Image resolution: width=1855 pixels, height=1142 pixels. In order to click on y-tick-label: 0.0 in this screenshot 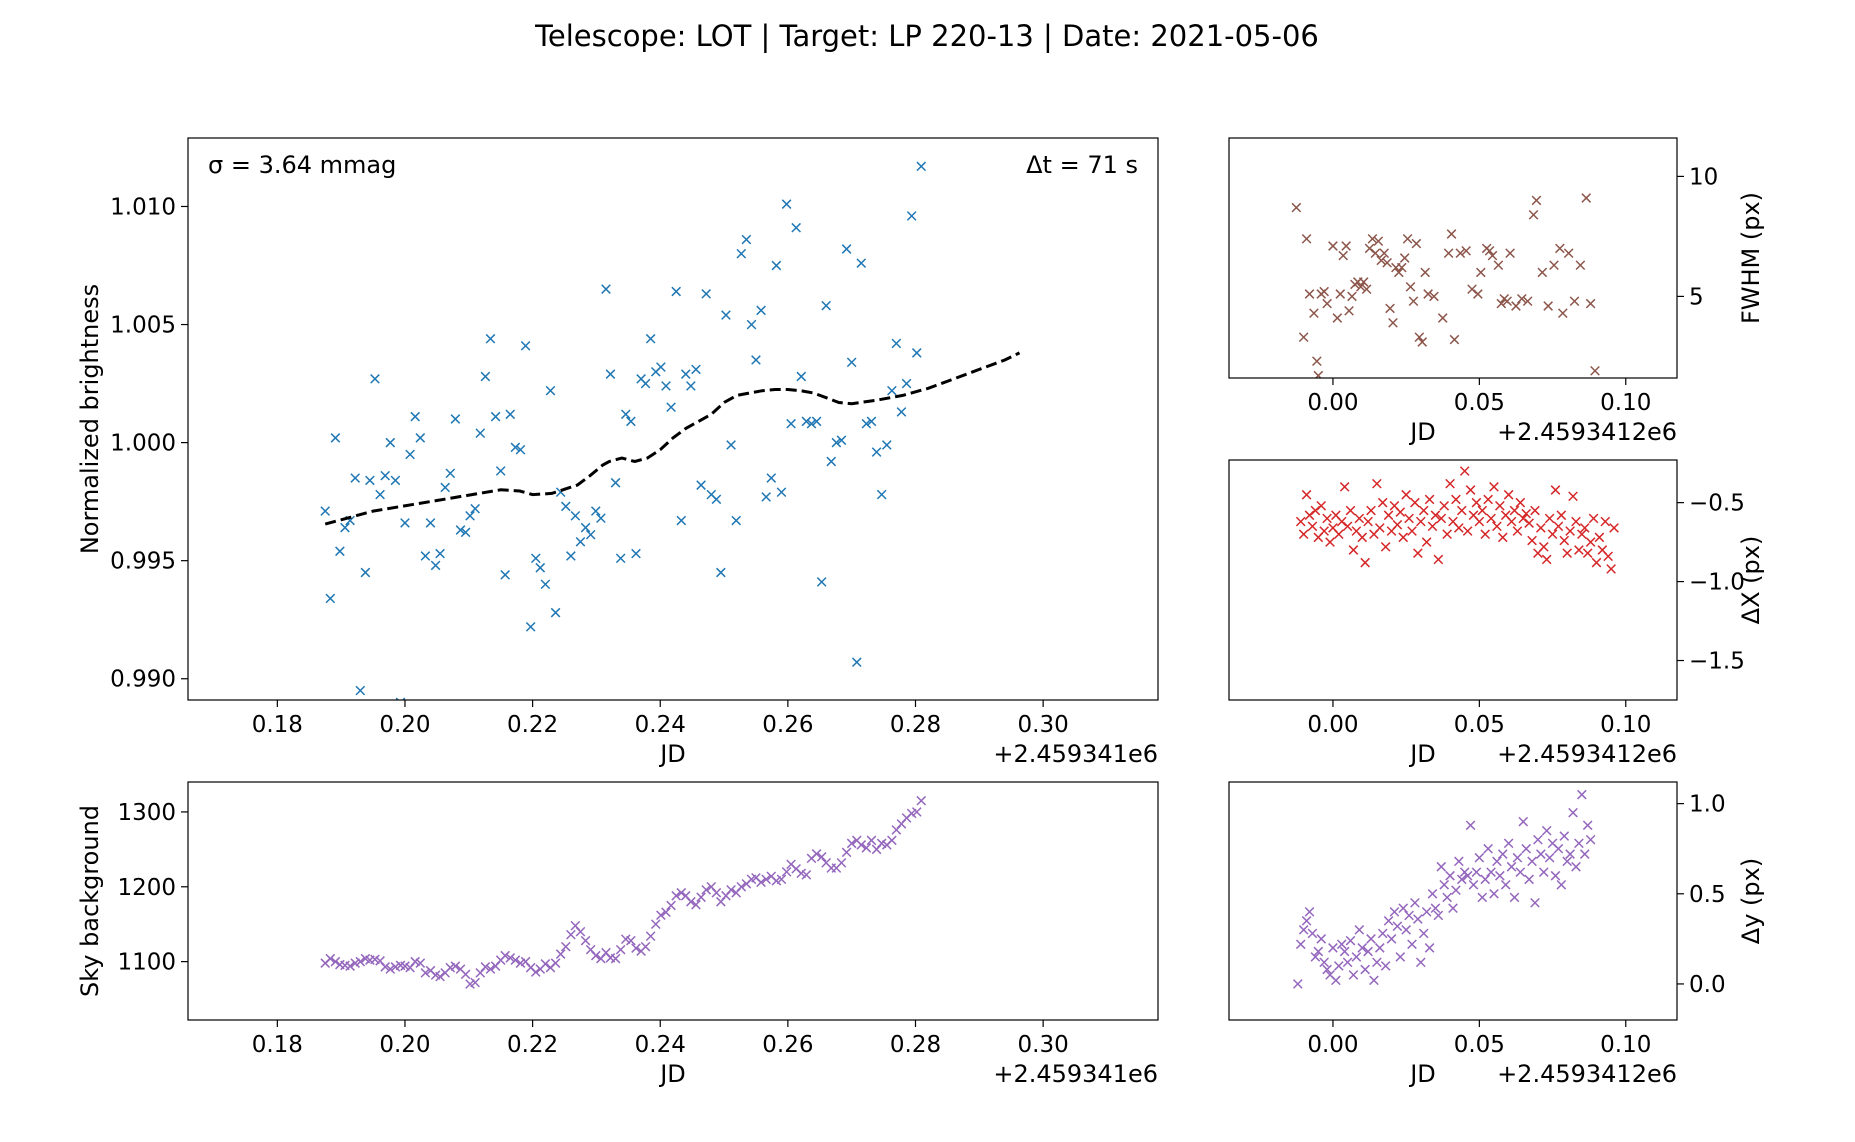, I will do `click(1707, 985)`.